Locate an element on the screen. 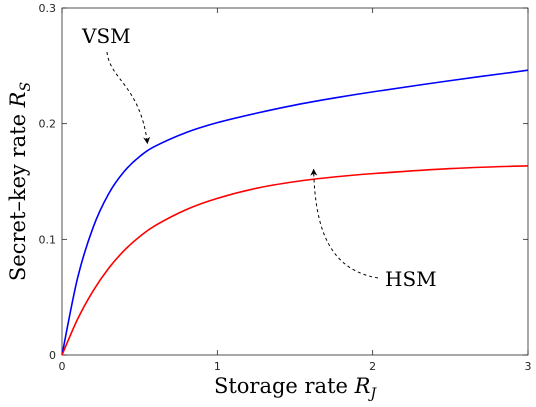  x-tick-label: 0 is located at coordinates (62, 366).